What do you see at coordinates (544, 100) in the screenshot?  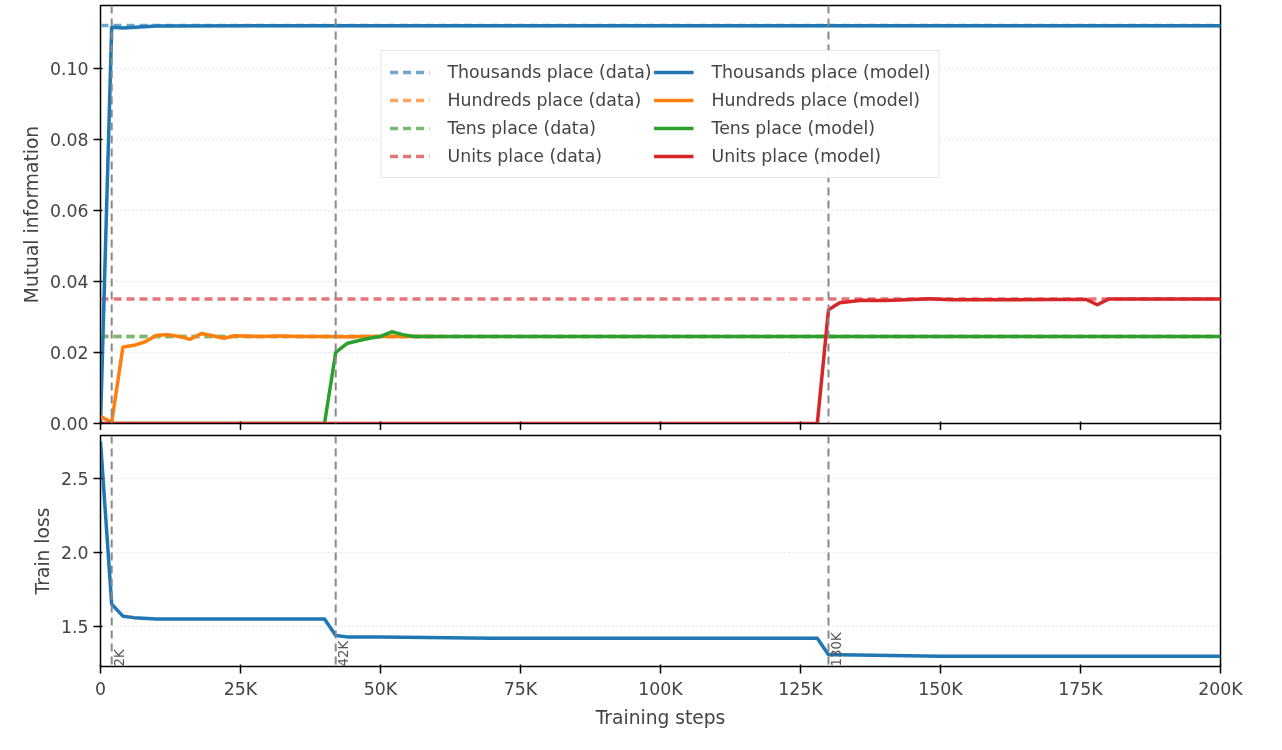 I see `legend-label: Hundreds place (data)` at bounding box center [544, 100].